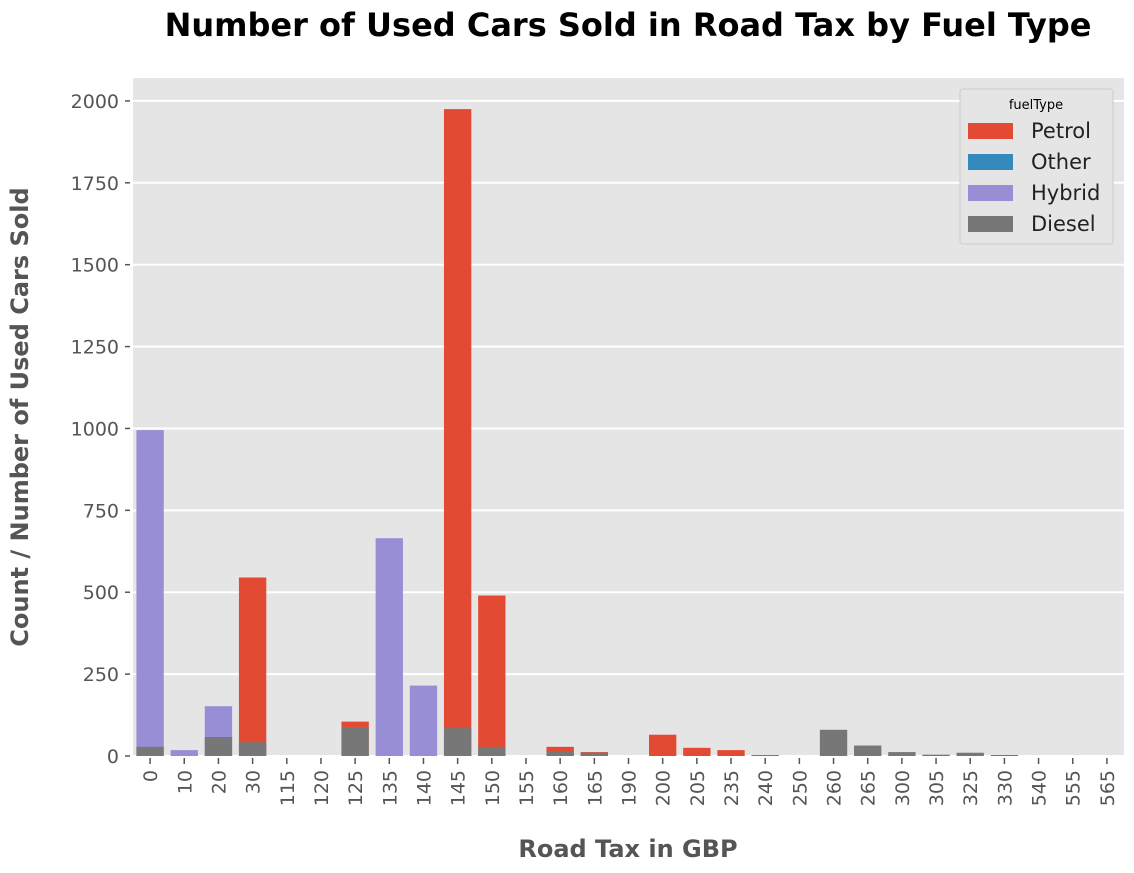  What do you see at coordinates (95, 184) in the screenshot?
I see `y-tick-label: 1750` at bounding box center [95, 184].